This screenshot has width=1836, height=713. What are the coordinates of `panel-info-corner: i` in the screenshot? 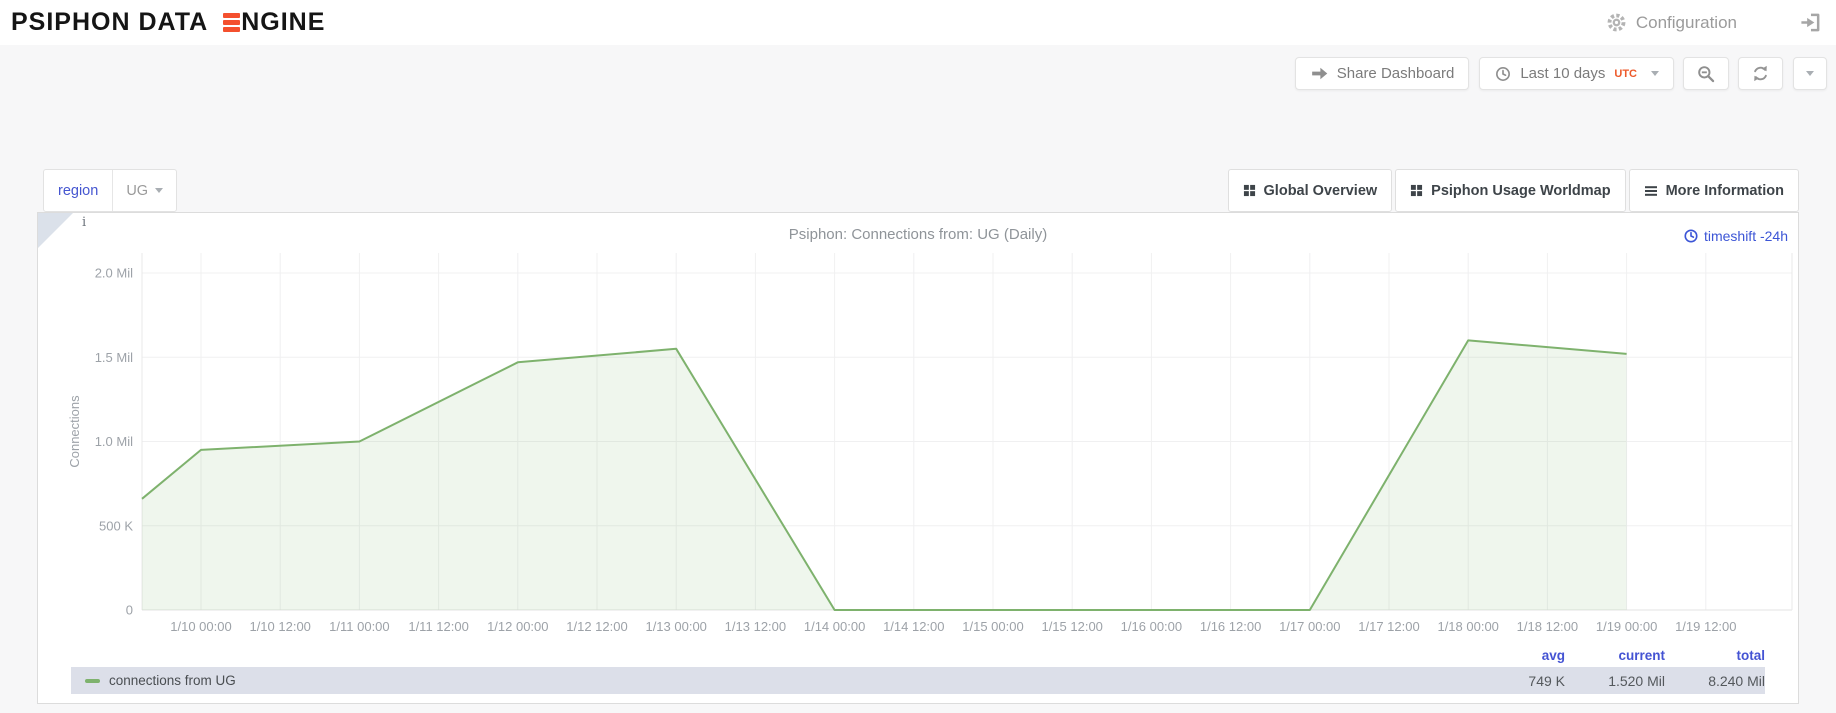 It's located at (62, 230).